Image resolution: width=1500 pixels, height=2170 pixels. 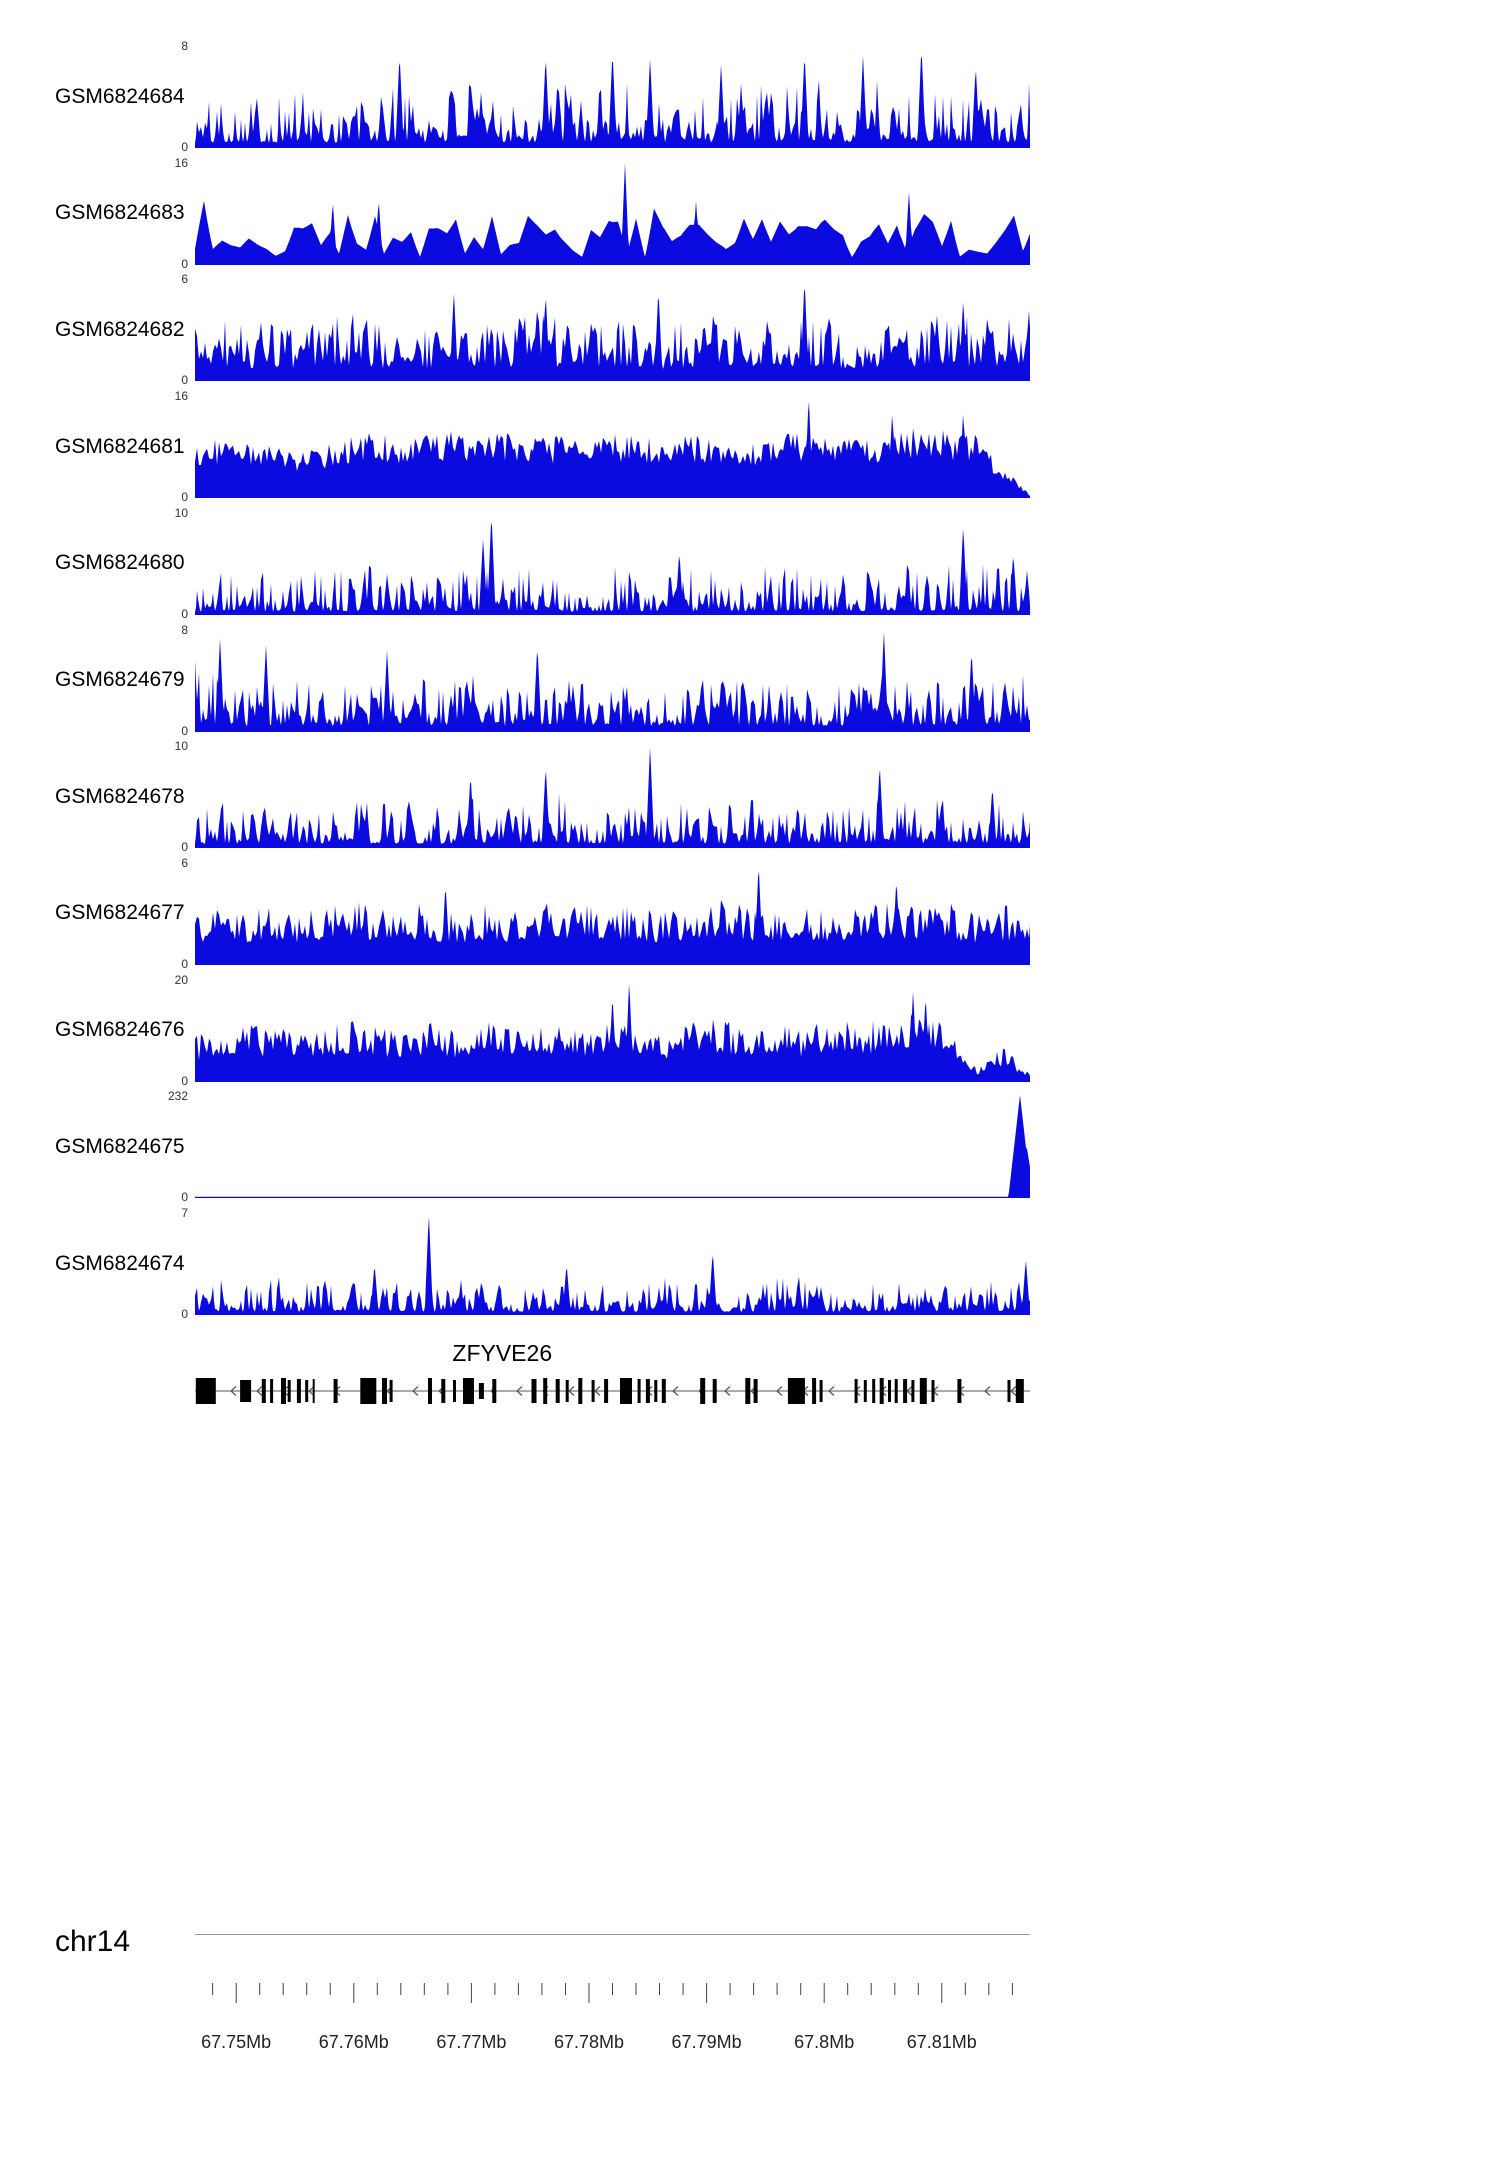 I want to click on track-ymax-label: 10, so click(x=181, y=746).